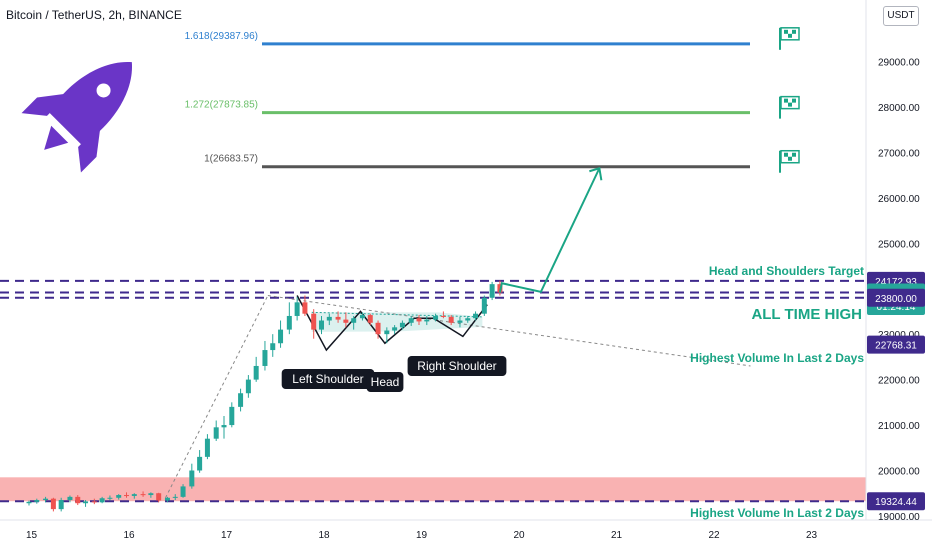 This screenshot has width=932, height=550. I want to click on fib-1618-label: 1.618(29387.96), so click(221, 36).